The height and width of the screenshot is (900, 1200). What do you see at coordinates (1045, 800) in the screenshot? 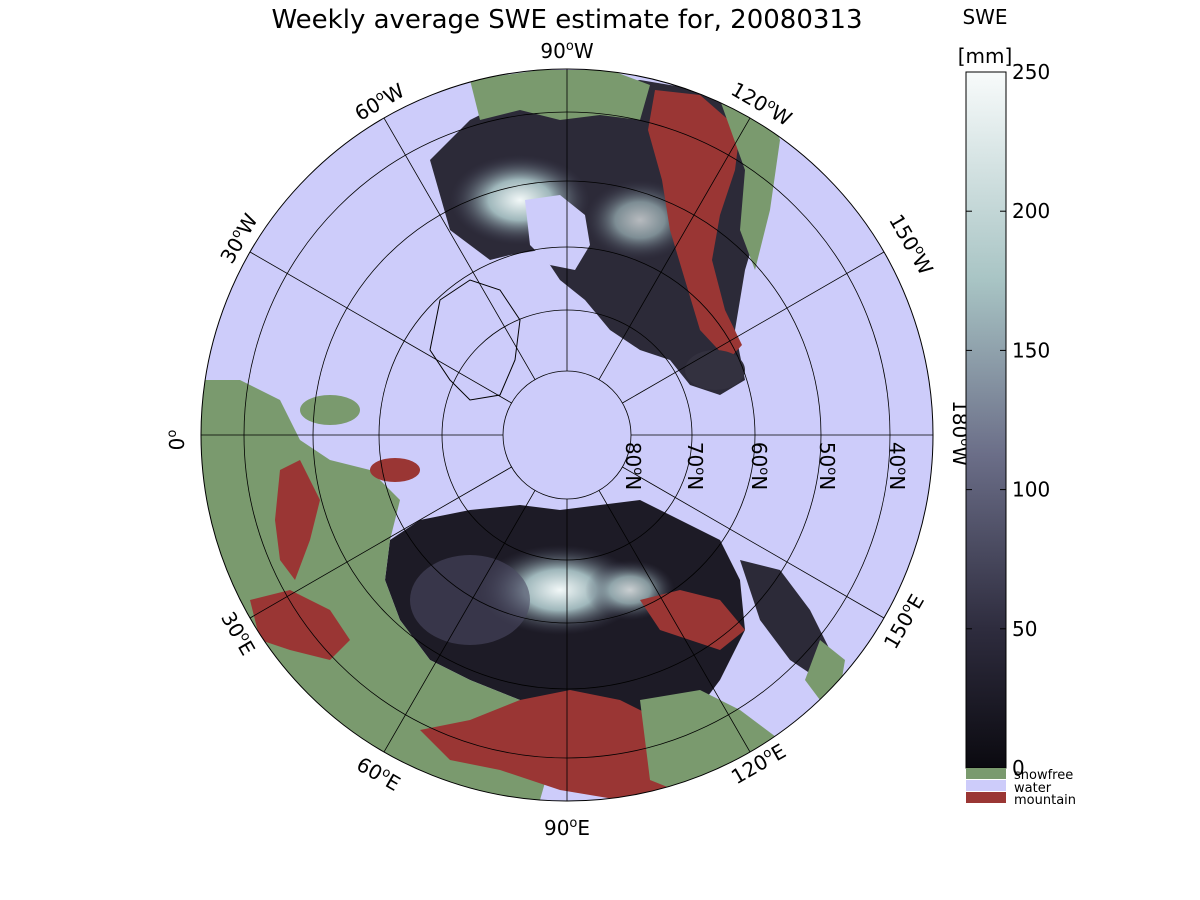
I see `legend-label-mountain: mountain` at bounding box center [1045, 800].